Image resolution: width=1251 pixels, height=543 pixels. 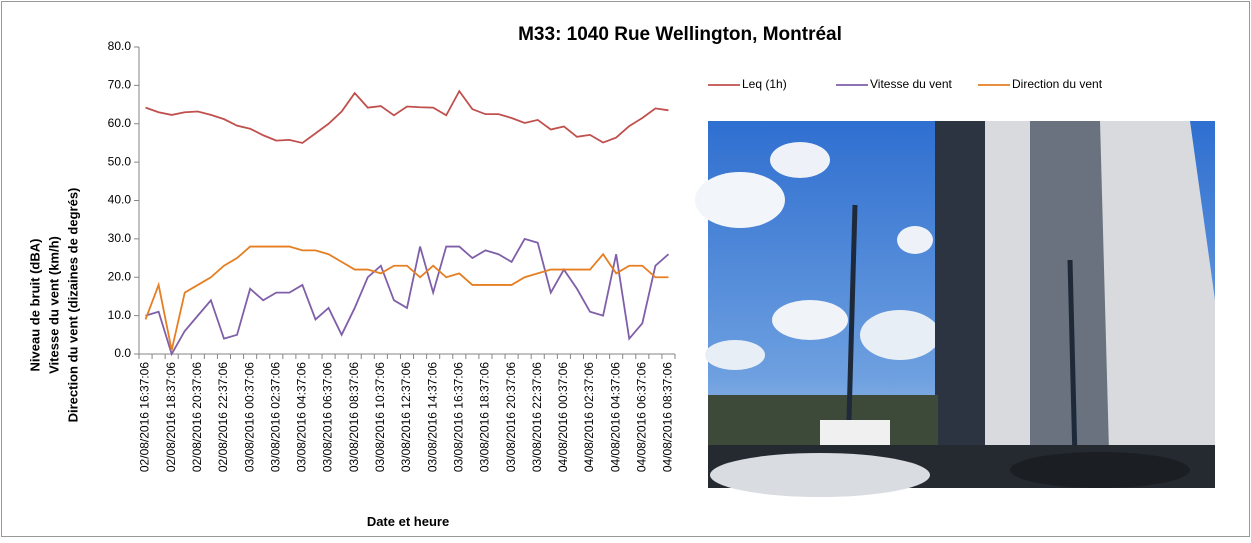 What do you see at coordinates (120, 276) in the screenshot?
I see `y-tick-label: 20.0` at bounding box center [120, 276].